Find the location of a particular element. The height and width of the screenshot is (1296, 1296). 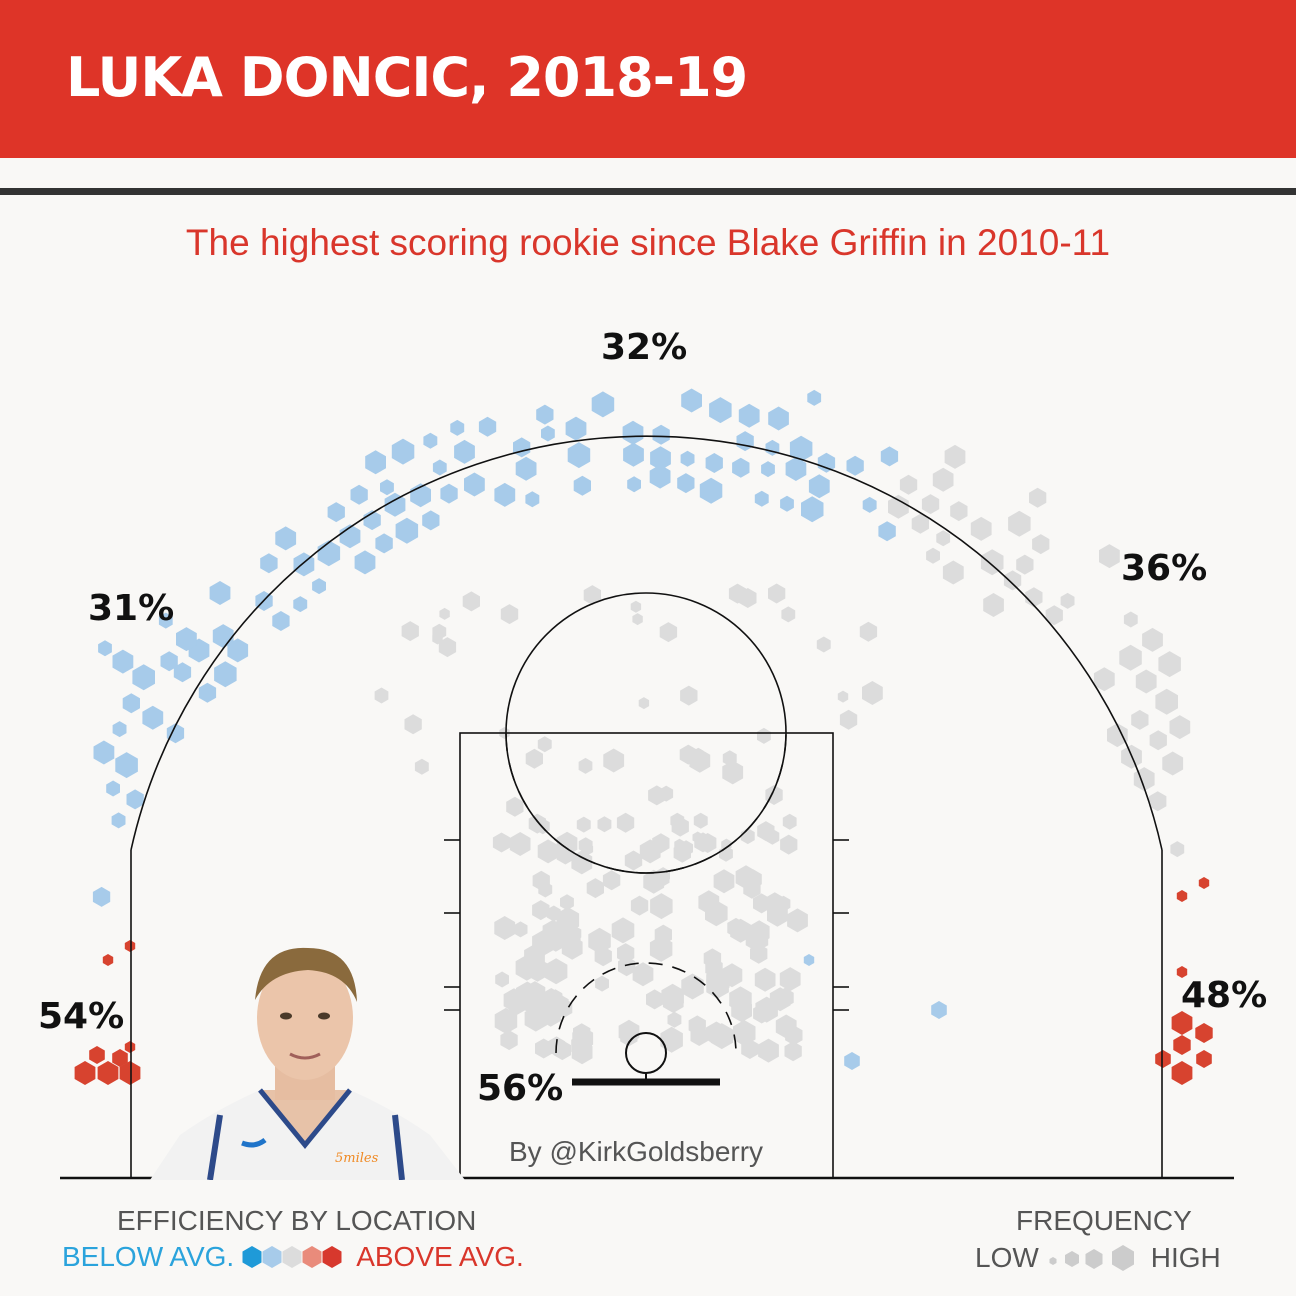

zone-label-restricted: 56% is located at coordinates (520, 1088).